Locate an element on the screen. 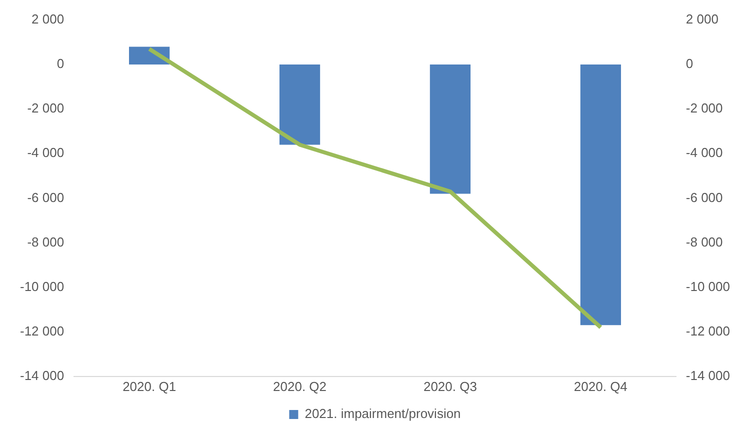 The width and height of the screenshot is (750, 436). x-tick-label: 2020. Q2 is located at coordinates (300, 386).